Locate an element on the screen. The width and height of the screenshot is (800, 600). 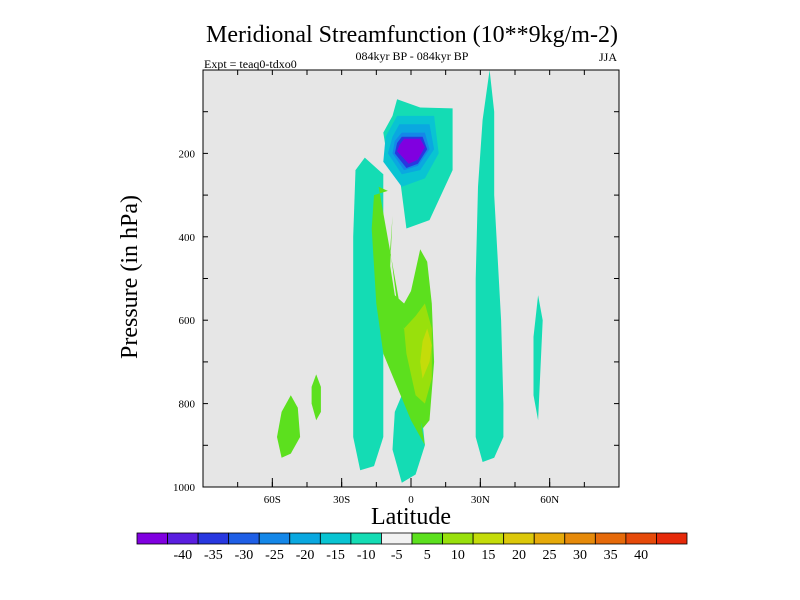
colorbar-label: 10 is located at coordinates (458, 555).